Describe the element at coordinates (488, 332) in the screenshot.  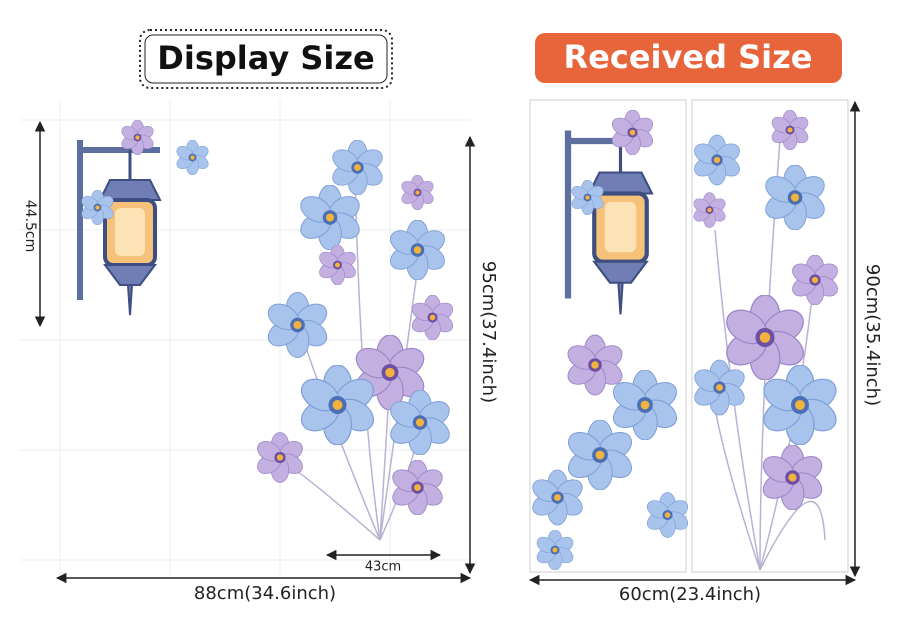
I see `display-height-label: 95cm(37.4inch)` at that location.